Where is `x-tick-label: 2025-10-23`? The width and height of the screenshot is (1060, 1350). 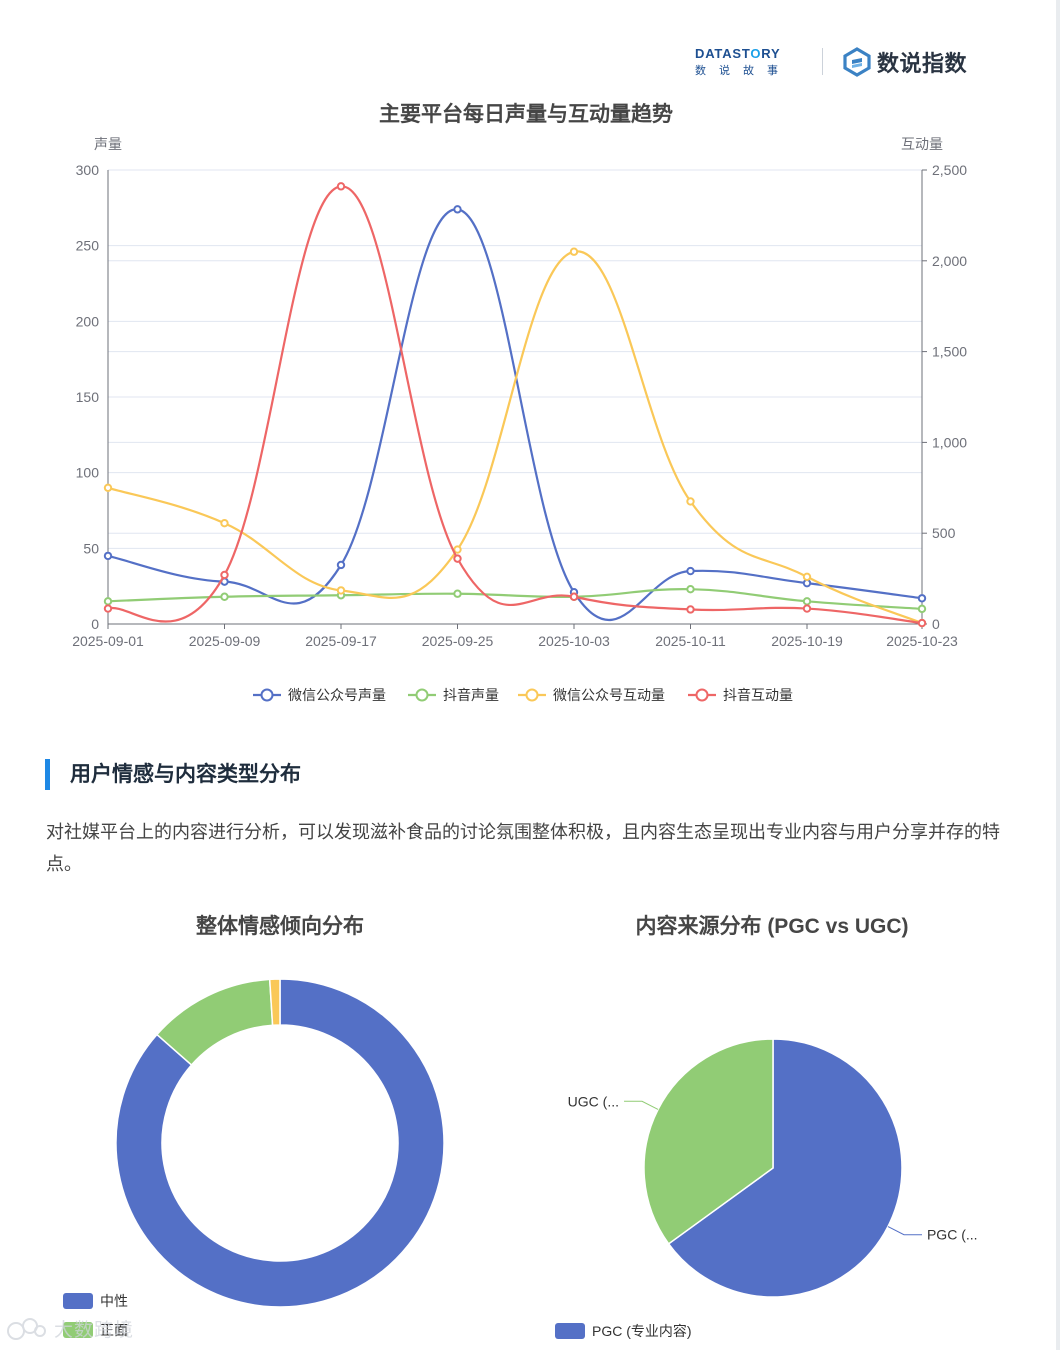 x-tick-label: 2025-10-23 is located at coordinates (922, 641).